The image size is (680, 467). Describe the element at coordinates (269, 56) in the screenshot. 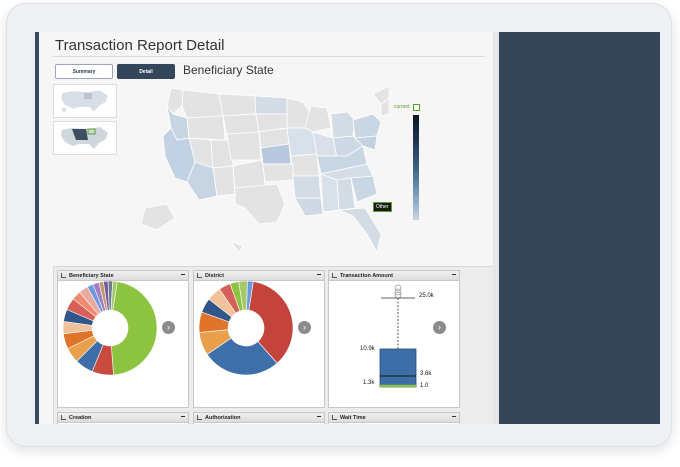

I see `title-divider` at that location.